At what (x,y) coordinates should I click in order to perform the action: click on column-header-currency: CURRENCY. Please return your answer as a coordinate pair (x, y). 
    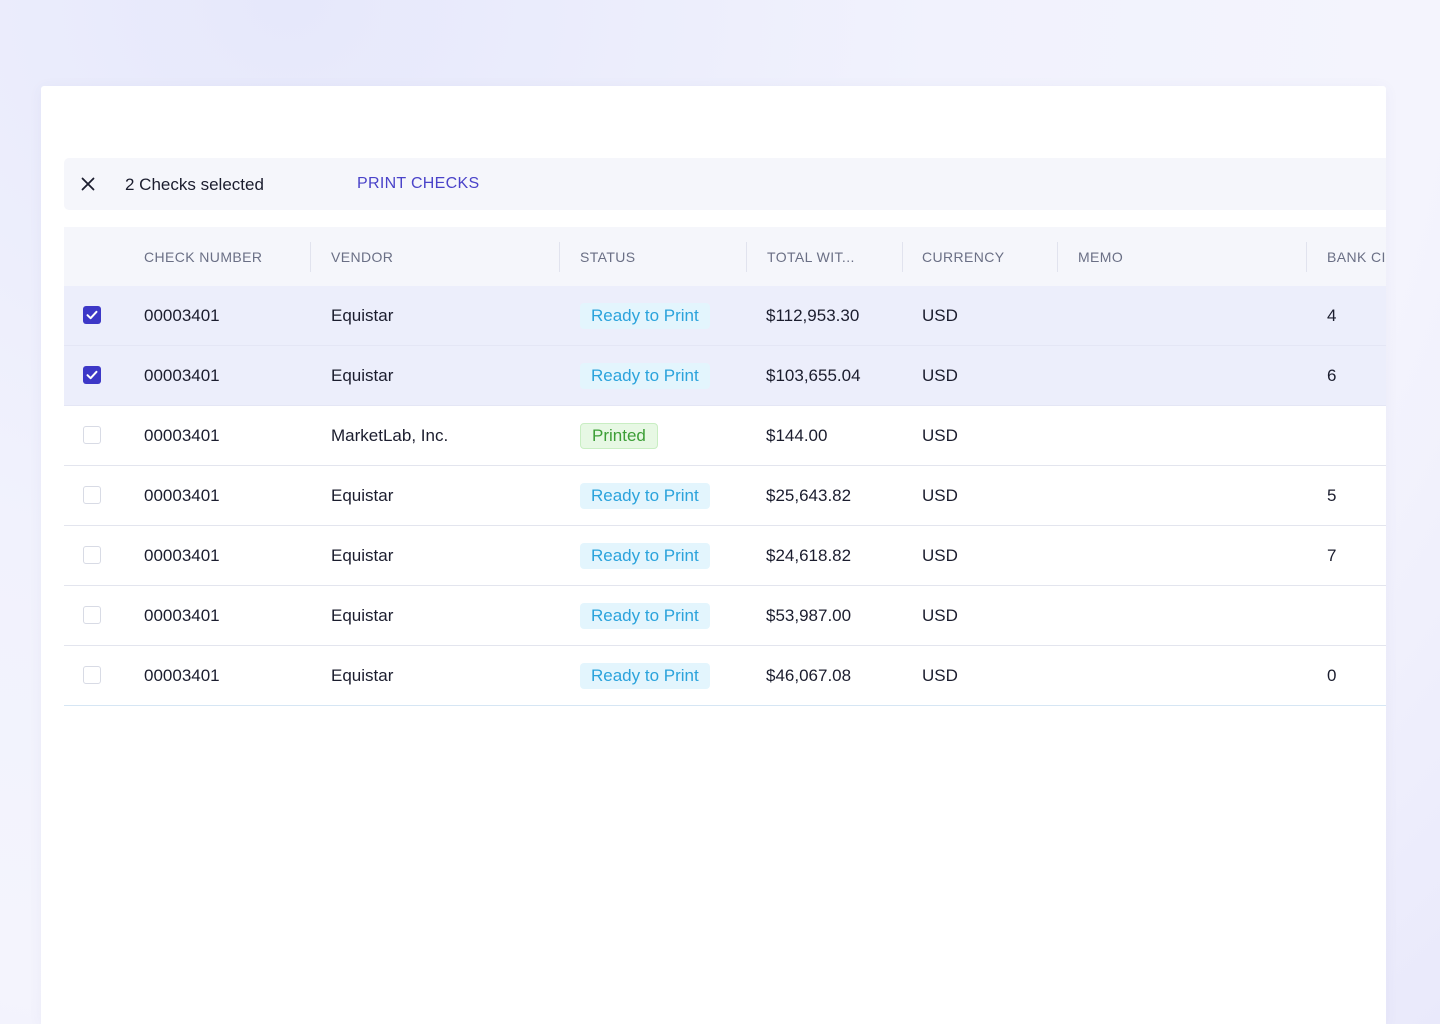
    Looking at the image, I should click on (963, 257).